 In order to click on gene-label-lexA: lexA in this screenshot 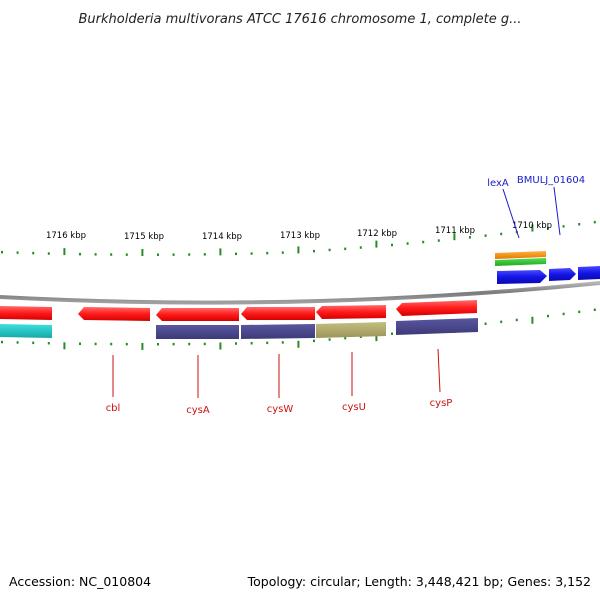, I will do `click(498, 183)`.